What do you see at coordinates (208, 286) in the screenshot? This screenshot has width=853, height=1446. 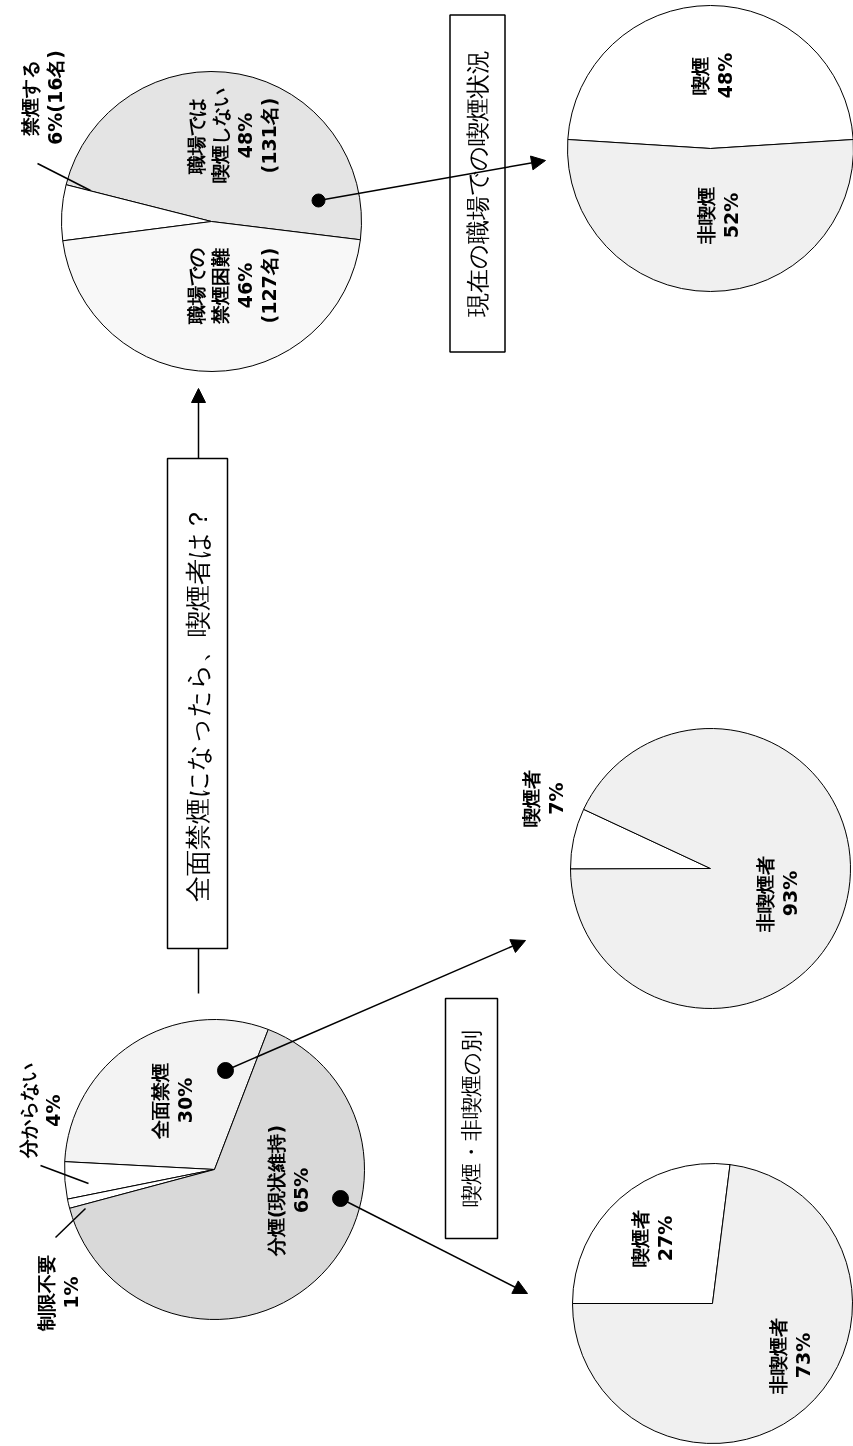 I see `slice-label: 職場での禁煙困難` at bounding box center [208, 286].